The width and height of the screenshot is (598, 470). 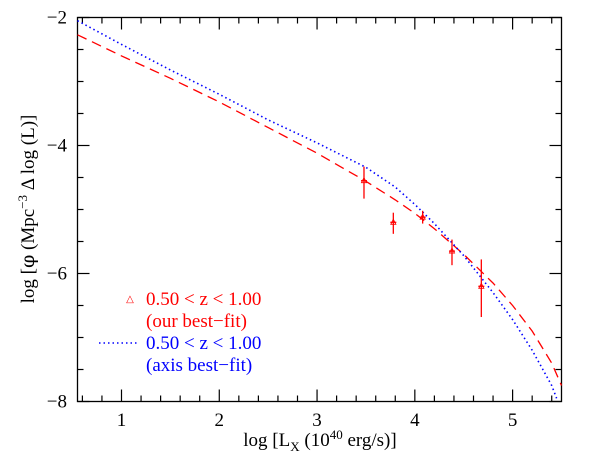 What do you see at coordinates (220, 420) in the screenshot?
I see `x-tick-label-2: 2` at bounding box center [220, 420].